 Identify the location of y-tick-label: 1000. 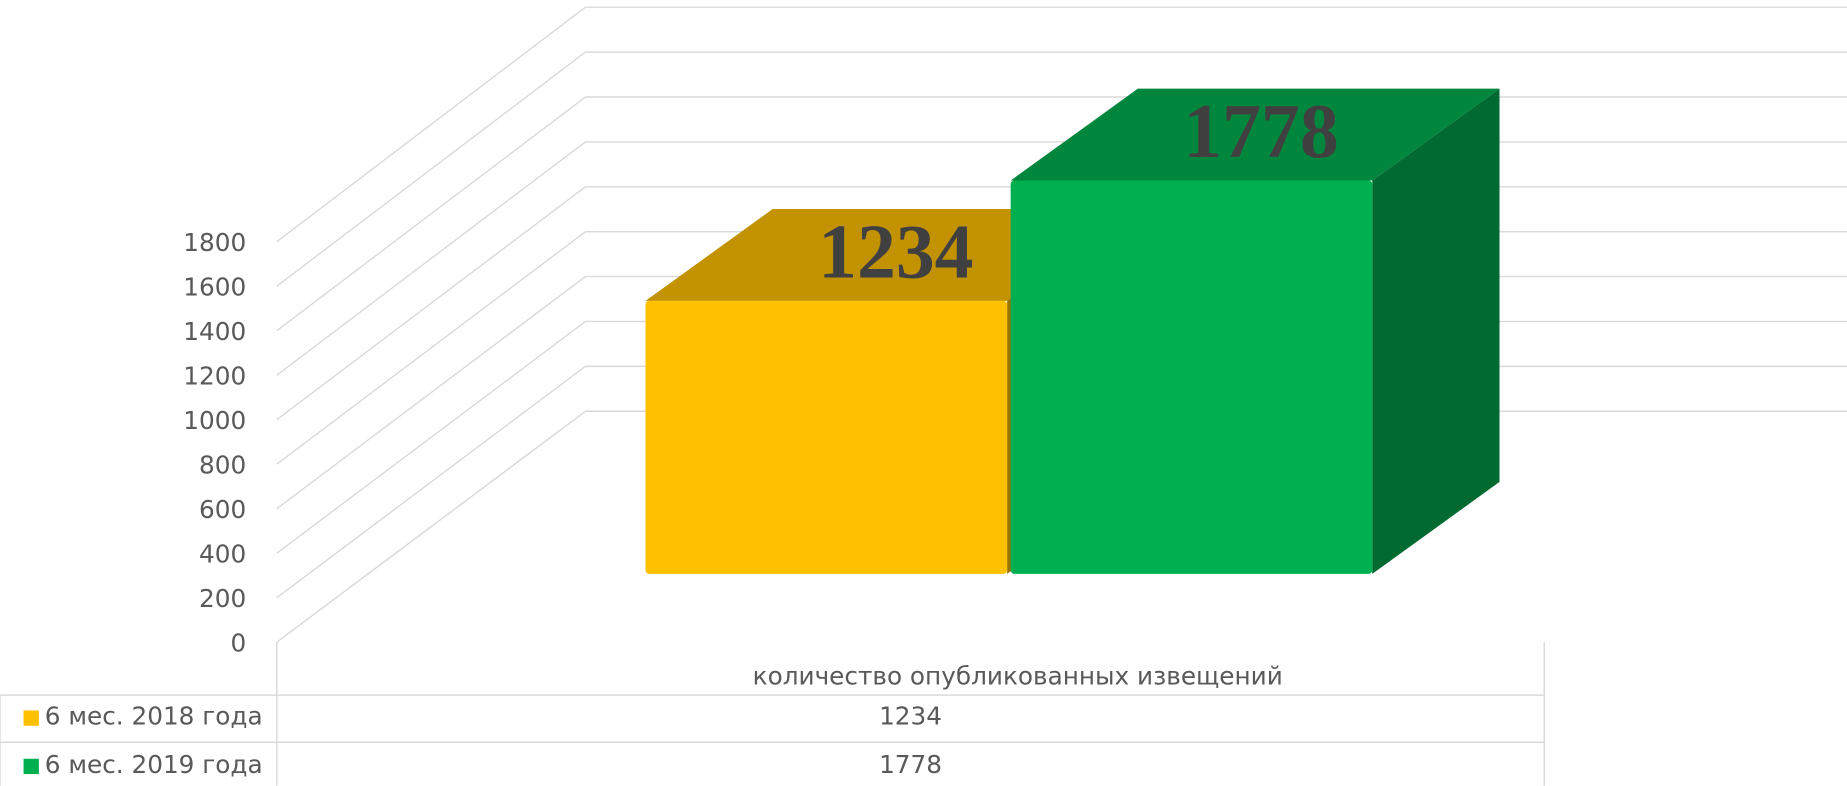
(214, 420).